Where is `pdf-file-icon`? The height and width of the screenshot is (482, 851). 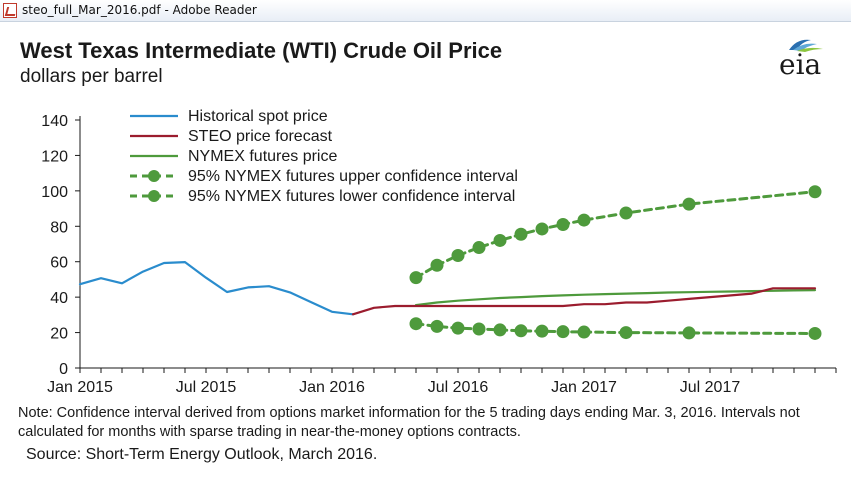 pdf-file-icon is located at coordinates (10, 10).